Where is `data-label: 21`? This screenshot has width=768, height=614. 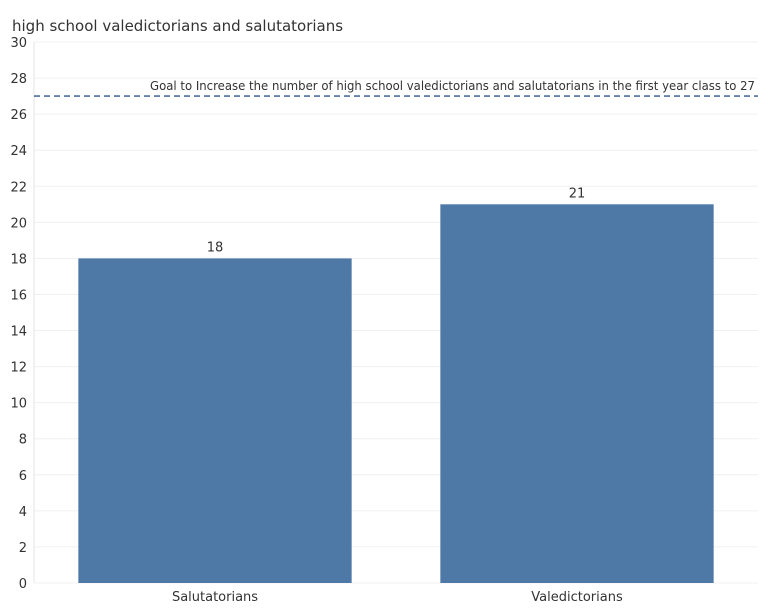 data-label: 21 is located at coordinates (577, 193).